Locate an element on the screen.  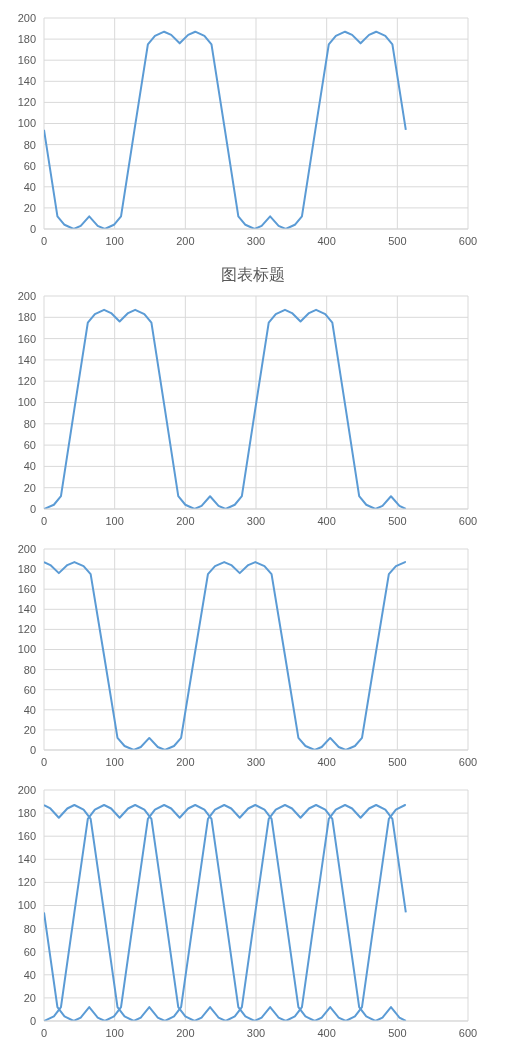
chart-title: 图表标题 is located at coordinates (253, 275).